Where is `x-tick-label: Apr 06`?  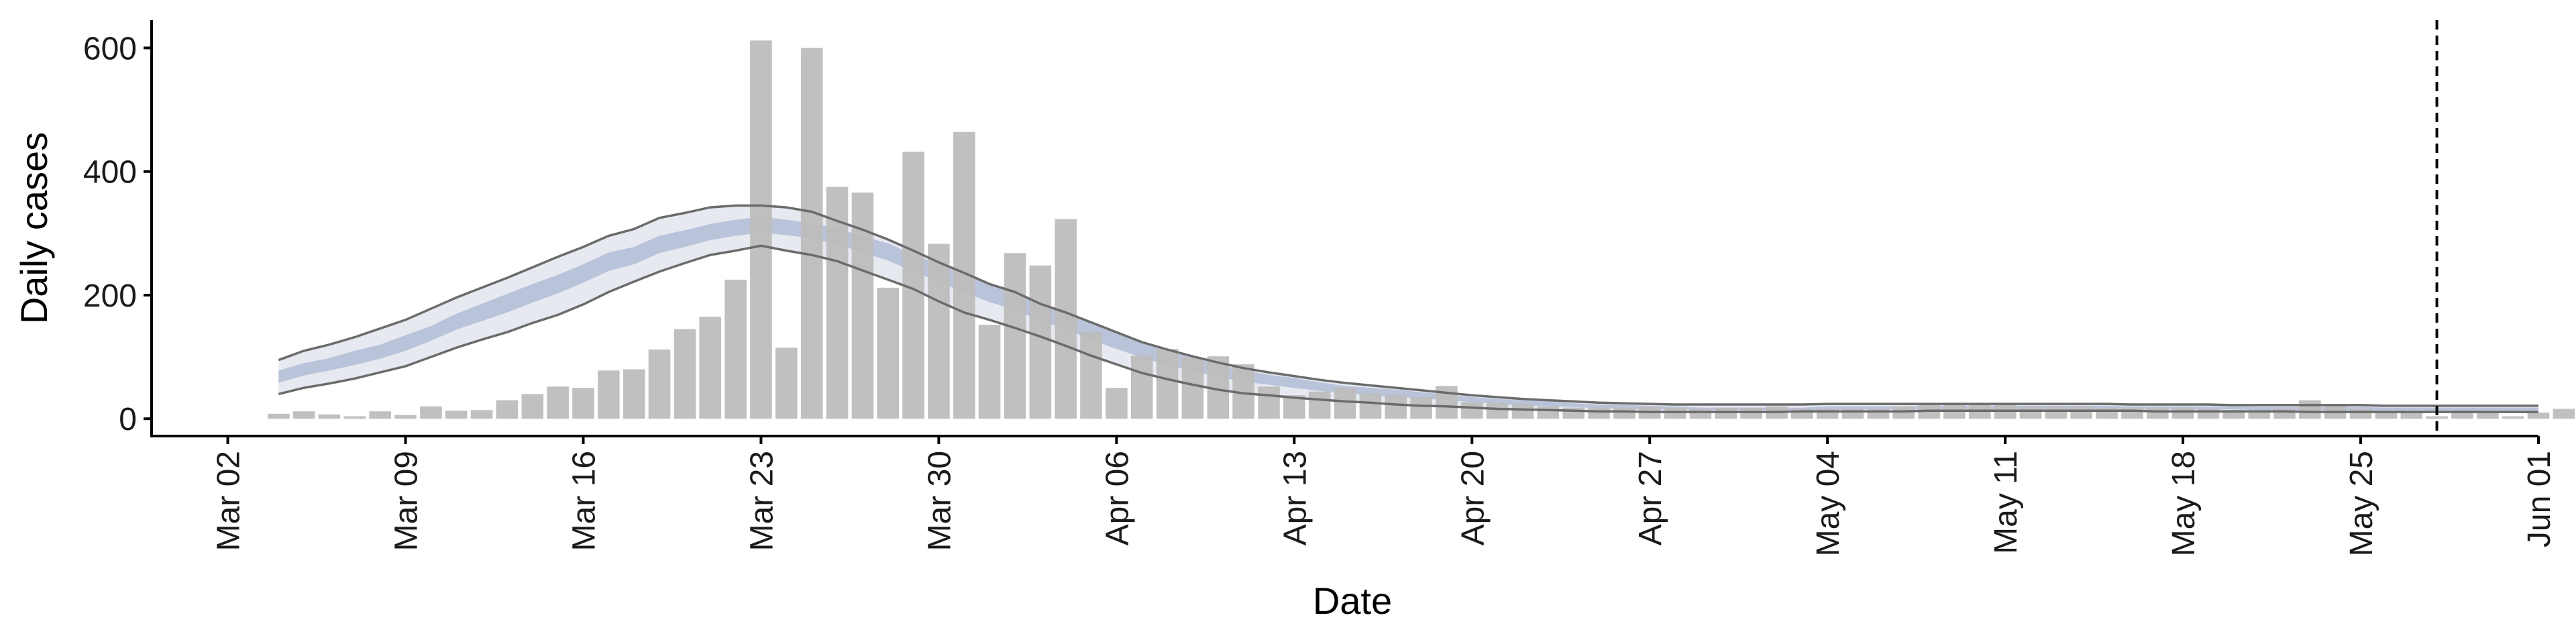 x-tick-label: Apr 06 is located at coordinates (1117, 498).